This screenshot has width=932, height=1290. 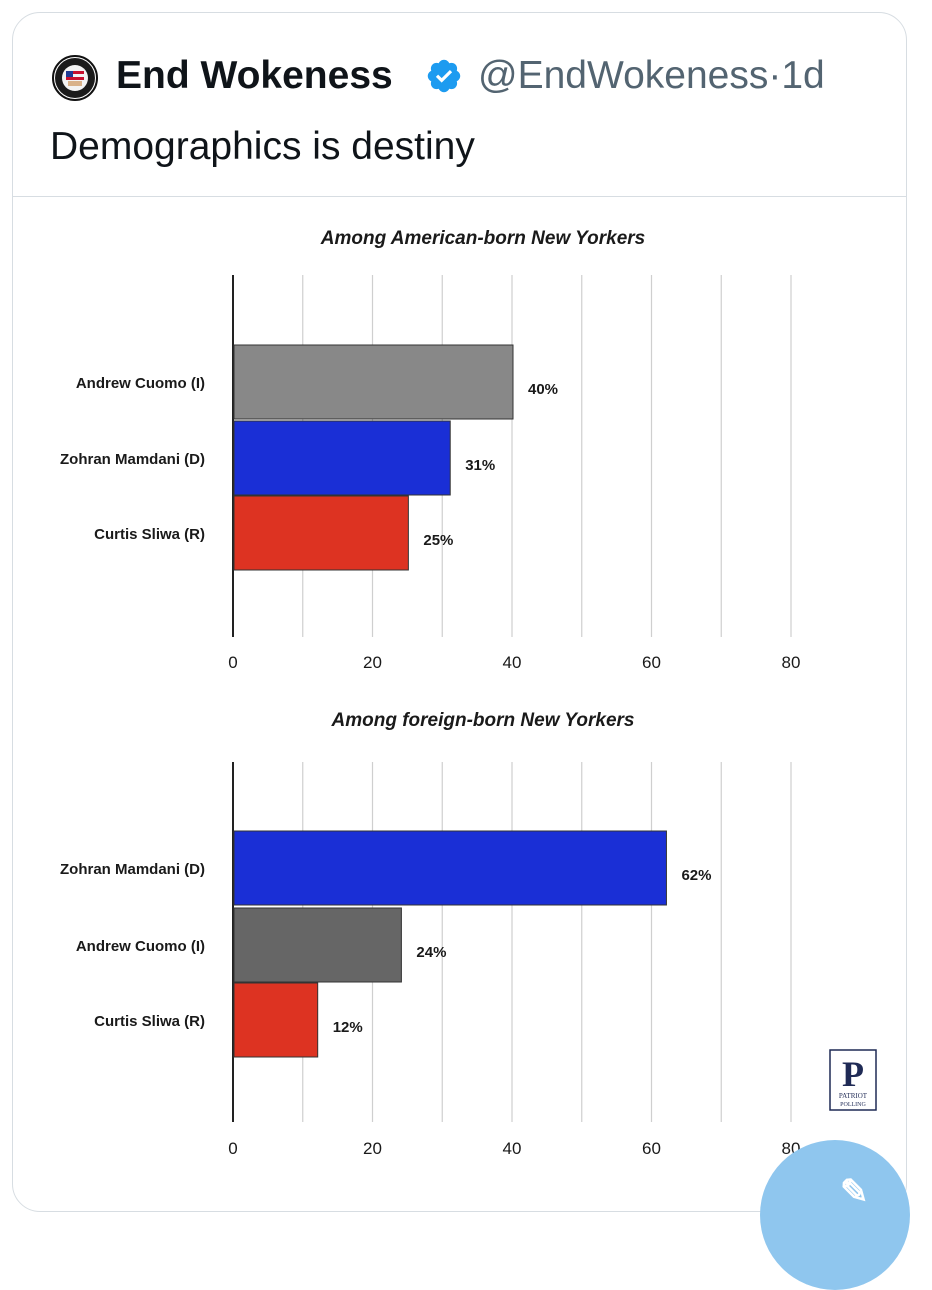 What do you see at coordinates (623, 75) in the screenshot?
I see `handle: @EndWokeness` at bounding box center [623, 75].